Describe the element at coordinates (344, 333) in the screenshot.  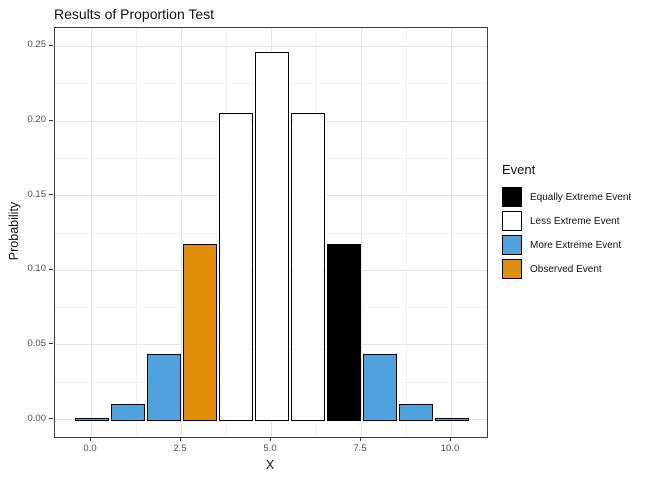
I see `bar-x7` at that location.